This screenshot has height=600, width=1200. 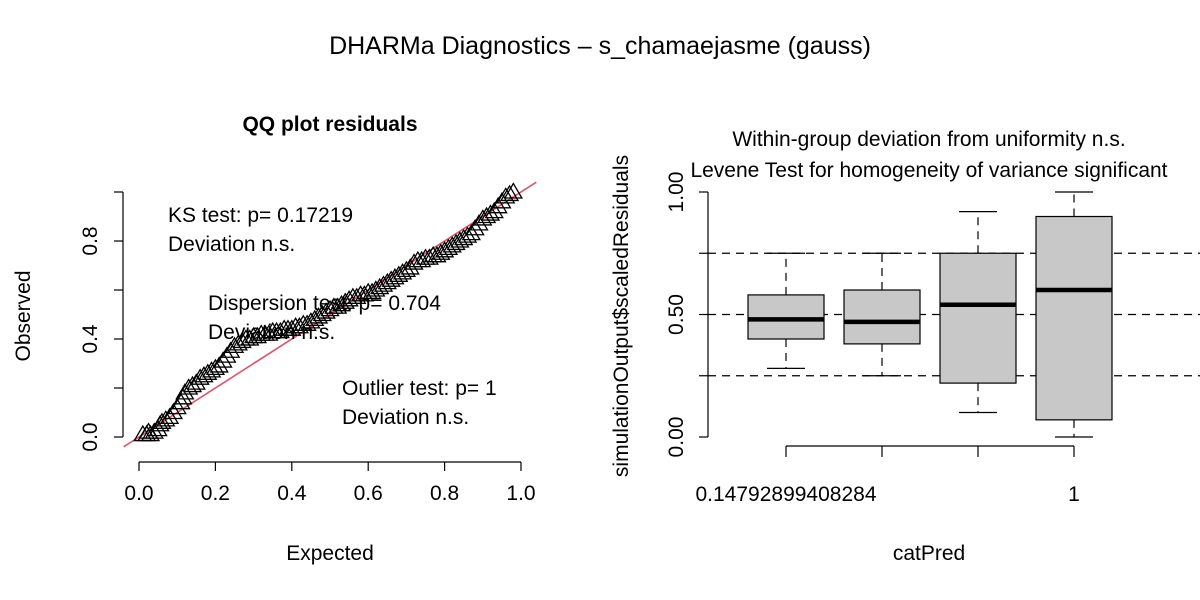 I want to click on qq-annotation-2-line-1: Deviation n.s., so click(x=405, y=417).